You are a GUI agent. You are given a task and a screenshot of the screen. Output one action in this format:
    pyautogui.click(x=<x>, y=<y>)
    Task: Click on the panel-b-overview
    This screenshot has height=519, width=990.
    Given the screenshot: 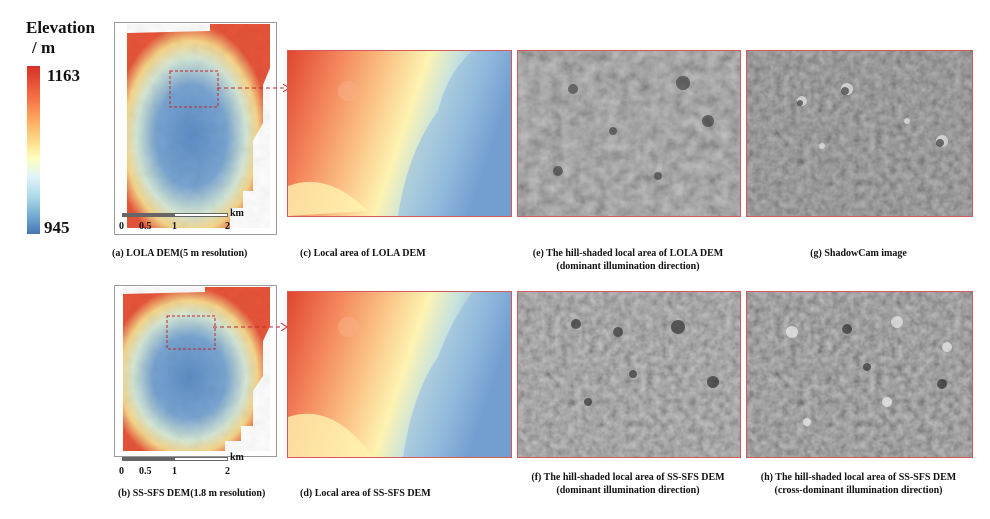 What is the action you would take?
    pyautogui.click(x=195, y=371)
    